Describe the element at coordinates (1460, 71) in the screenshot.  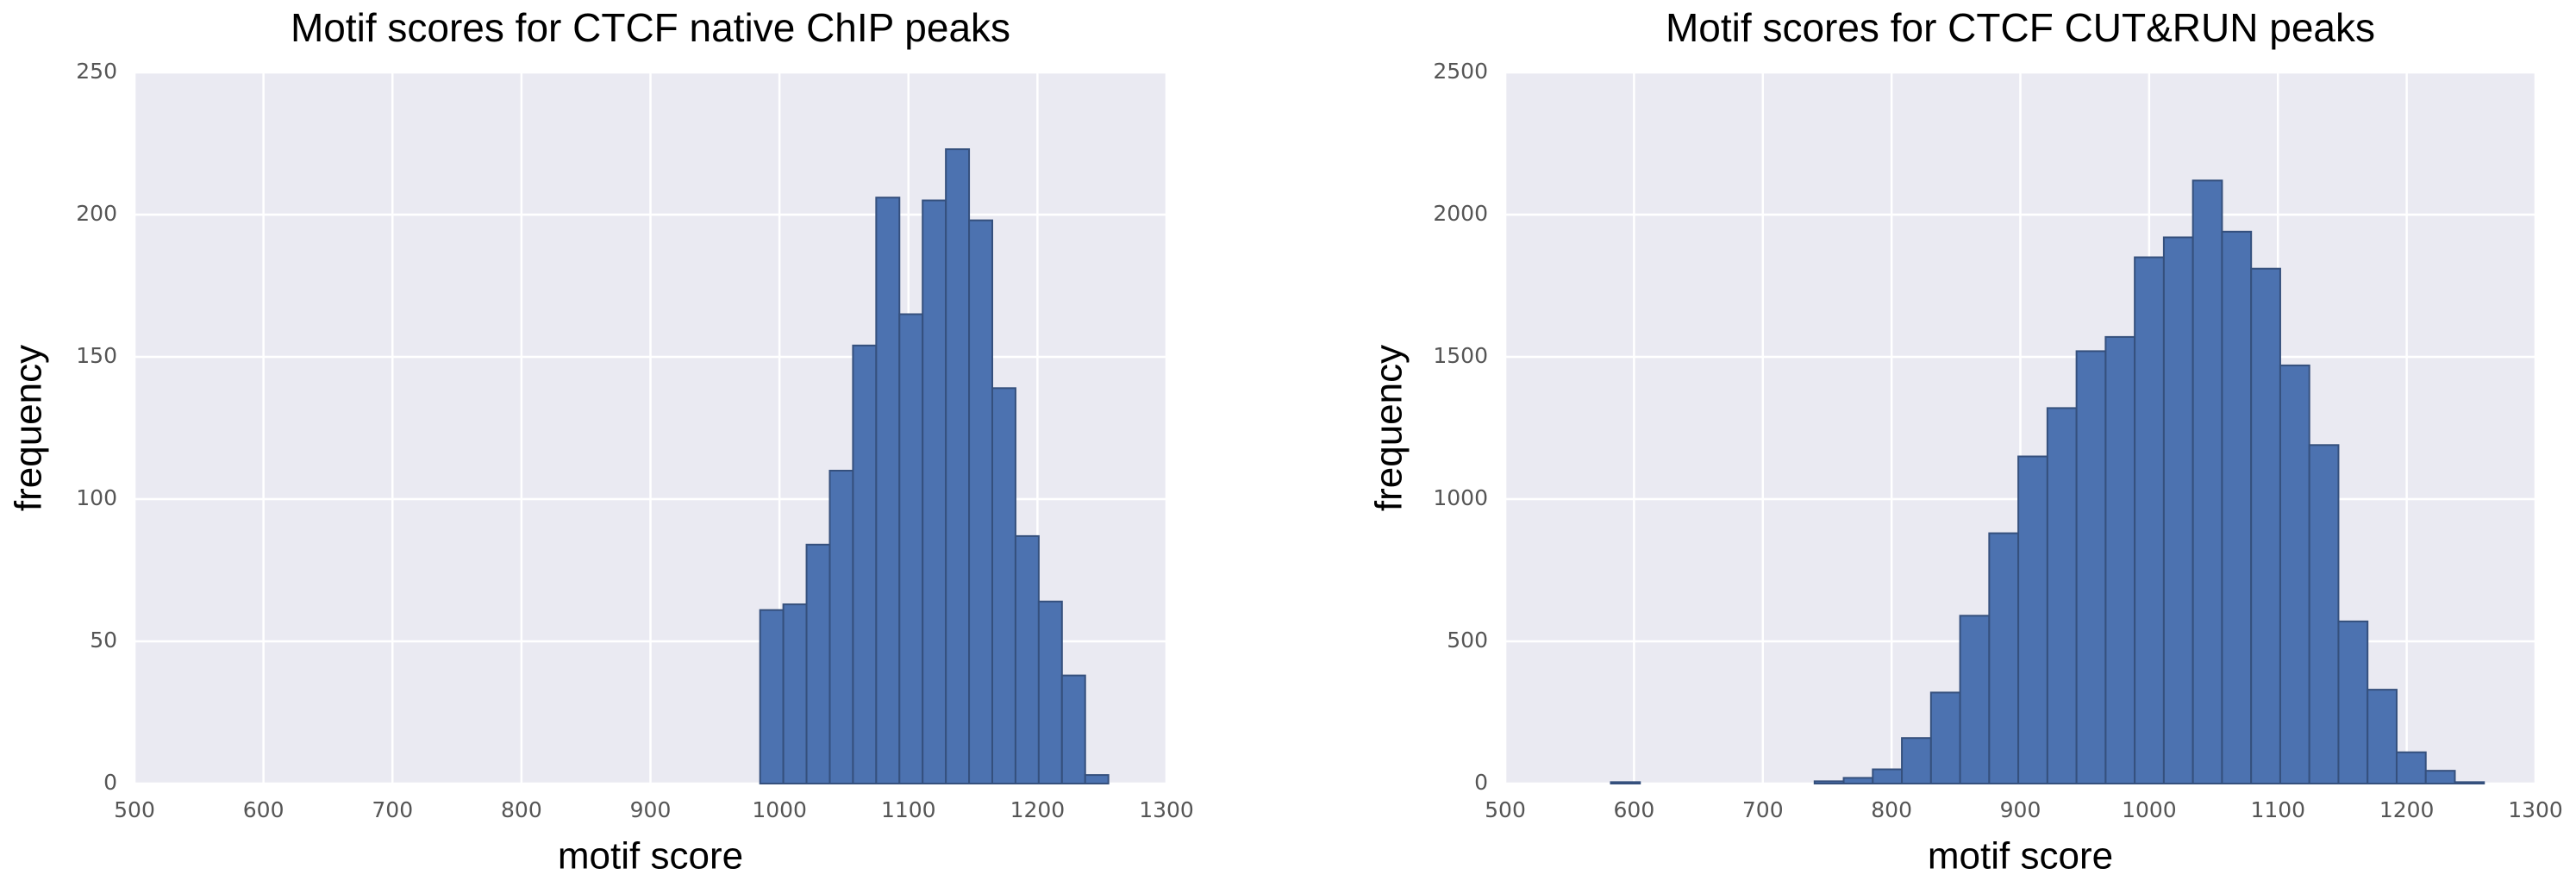
I see `y-tick-label: 2500` at that location.